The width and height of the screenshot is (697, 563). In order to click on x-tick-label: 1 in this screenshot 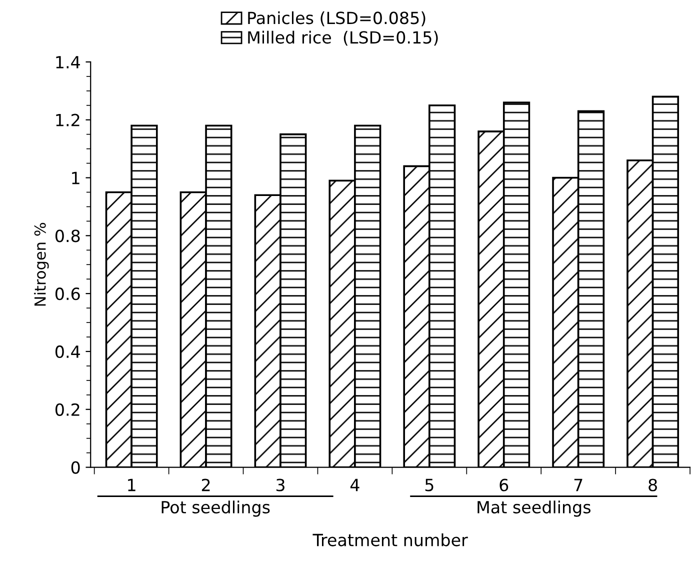, I will do `click(132, 485)`.